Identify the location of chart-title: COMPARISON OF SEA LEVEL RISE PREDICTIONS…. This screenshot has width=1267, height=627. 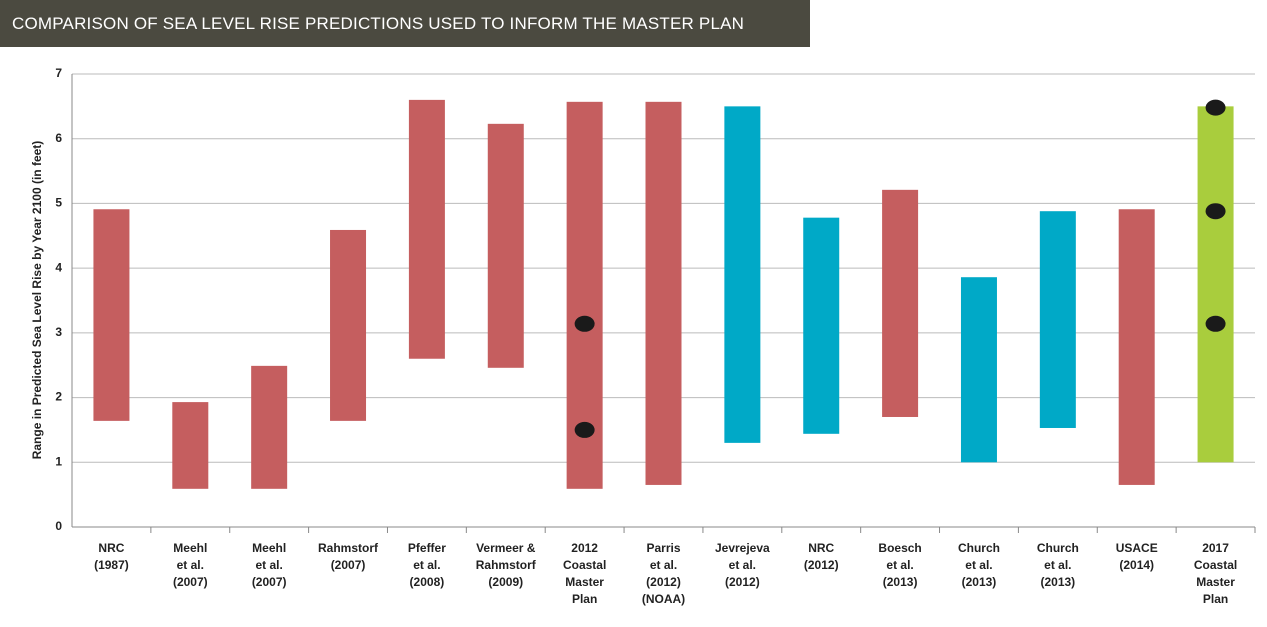
(405, 23).